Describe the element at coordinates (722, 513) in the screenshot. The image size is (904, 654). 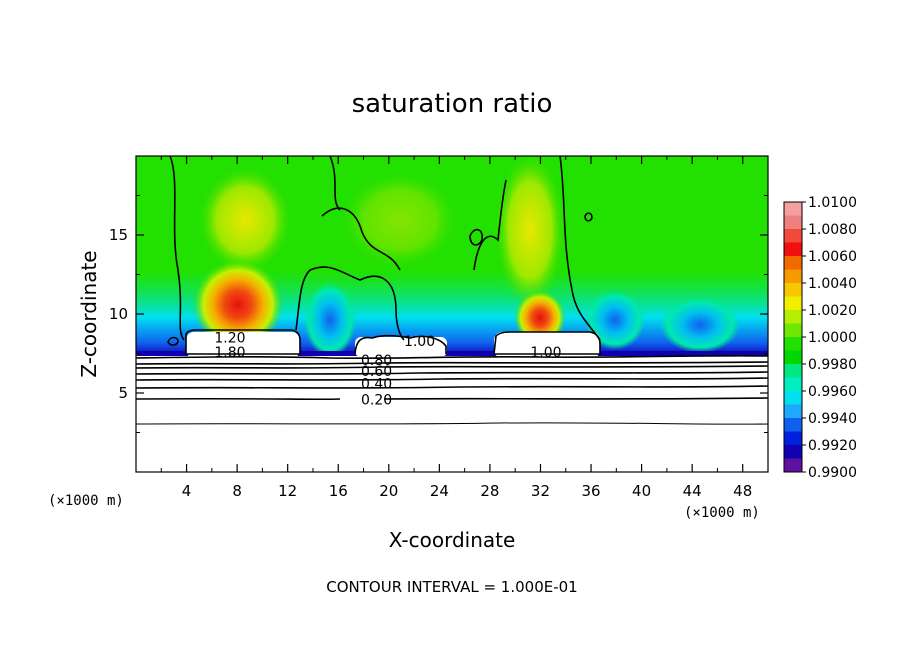
I see `x-unit-label-right: (×1000 m)` at that location.